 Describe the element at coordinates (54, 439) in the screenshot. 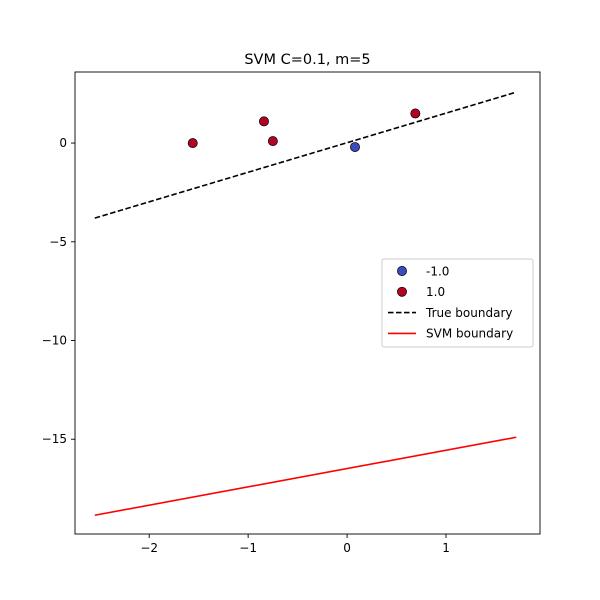

I see `y-tick-label-3: −15` at that location.